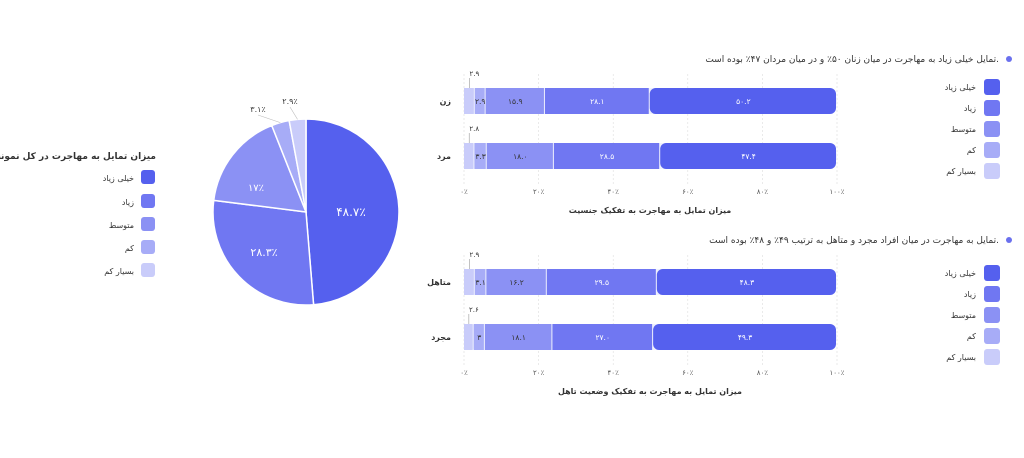 The image size is (1024, 458). What do you see at coordinates (78, 157) in the screenshot?
I see `pie-title: میزان تمایل به مهاجرت در کل نمونه` at bounding box center [78, 157].